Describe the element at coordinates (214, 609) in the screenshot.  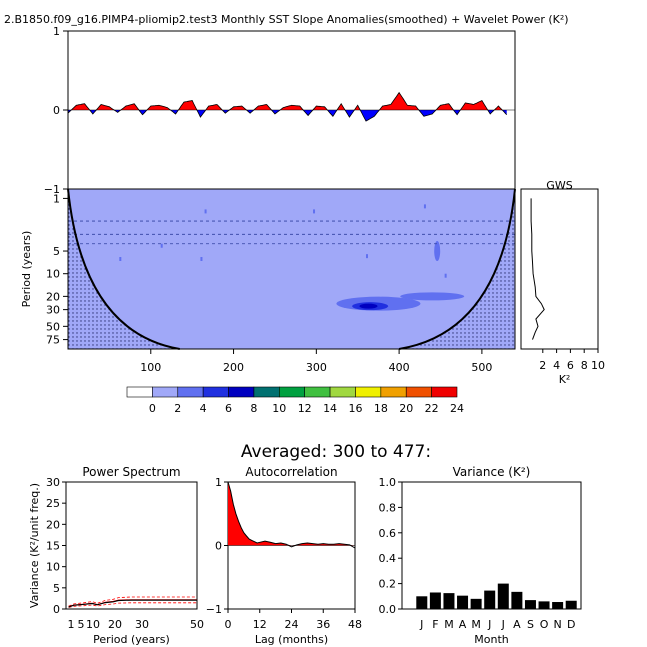
I see `ac-ytick-label: −1` at that location.